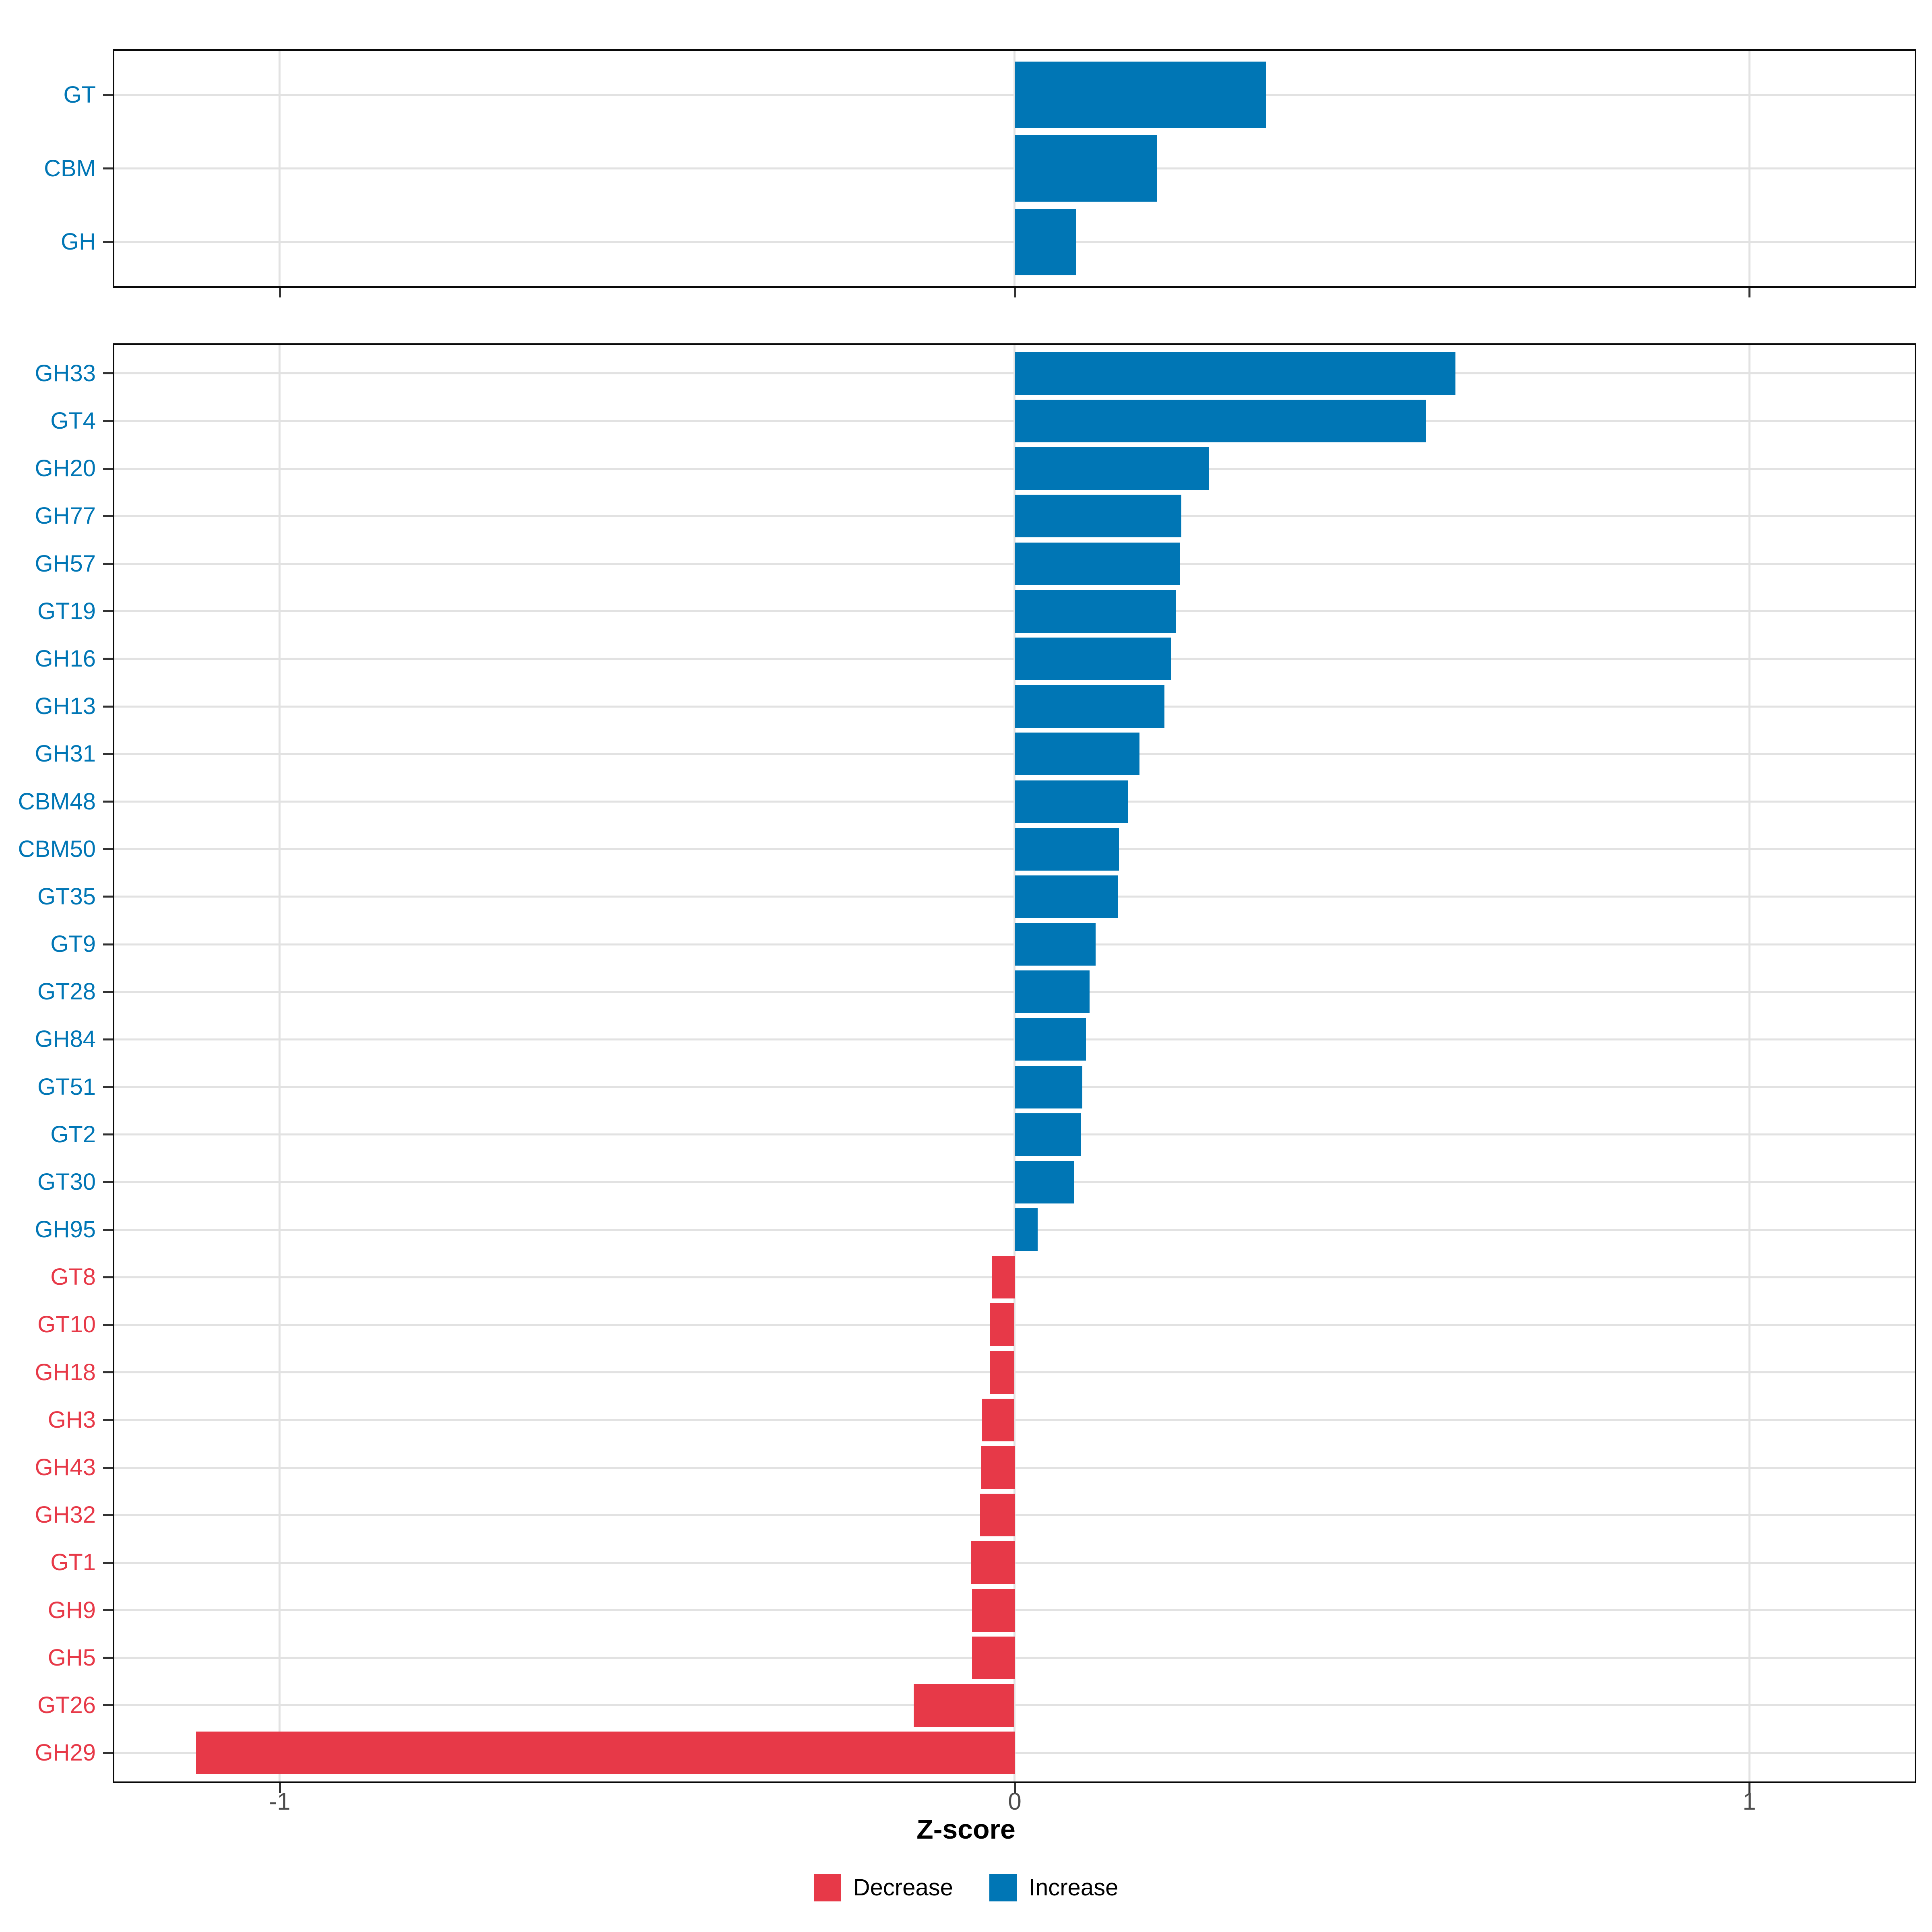  What do you see at coordinates (73, 1134) in the screenshot?
I see `y-label-GT2: GT2` at bounding box center [73, 1134].